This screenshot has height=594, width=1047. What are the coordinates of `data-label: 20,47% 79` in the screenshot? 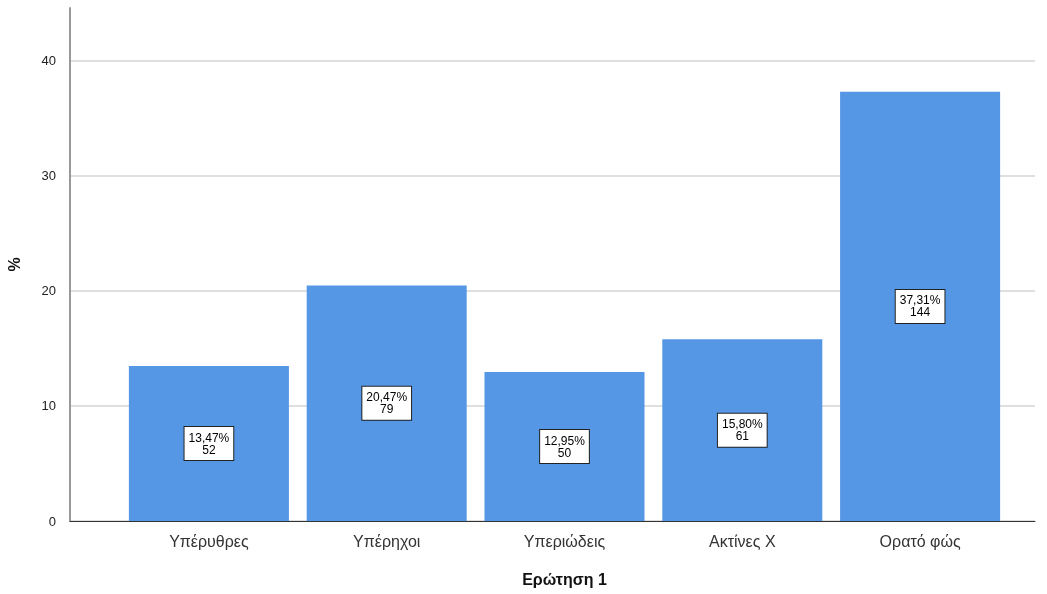 It's located at (387, 403).